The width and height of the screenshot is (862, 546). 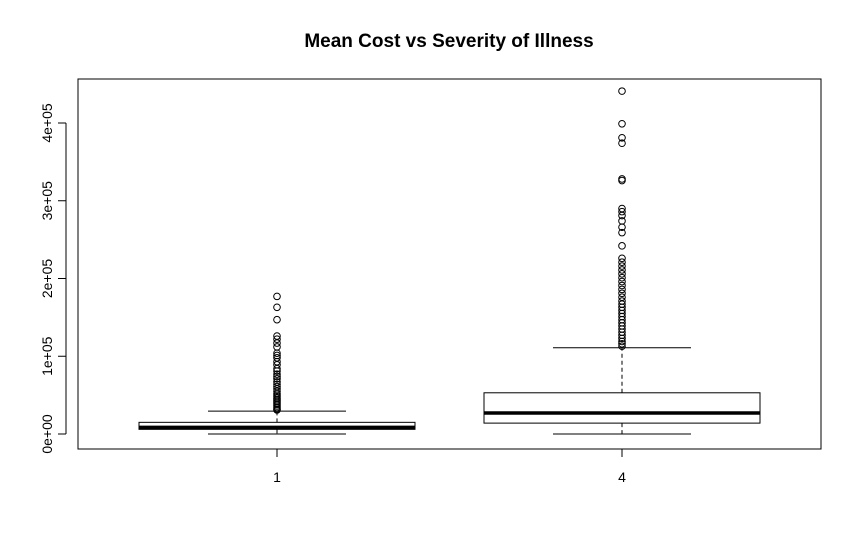 What do you see at coordinates (622, 408) in the screenshot?
I see `box-iqr` at bounding box center [622, 408].